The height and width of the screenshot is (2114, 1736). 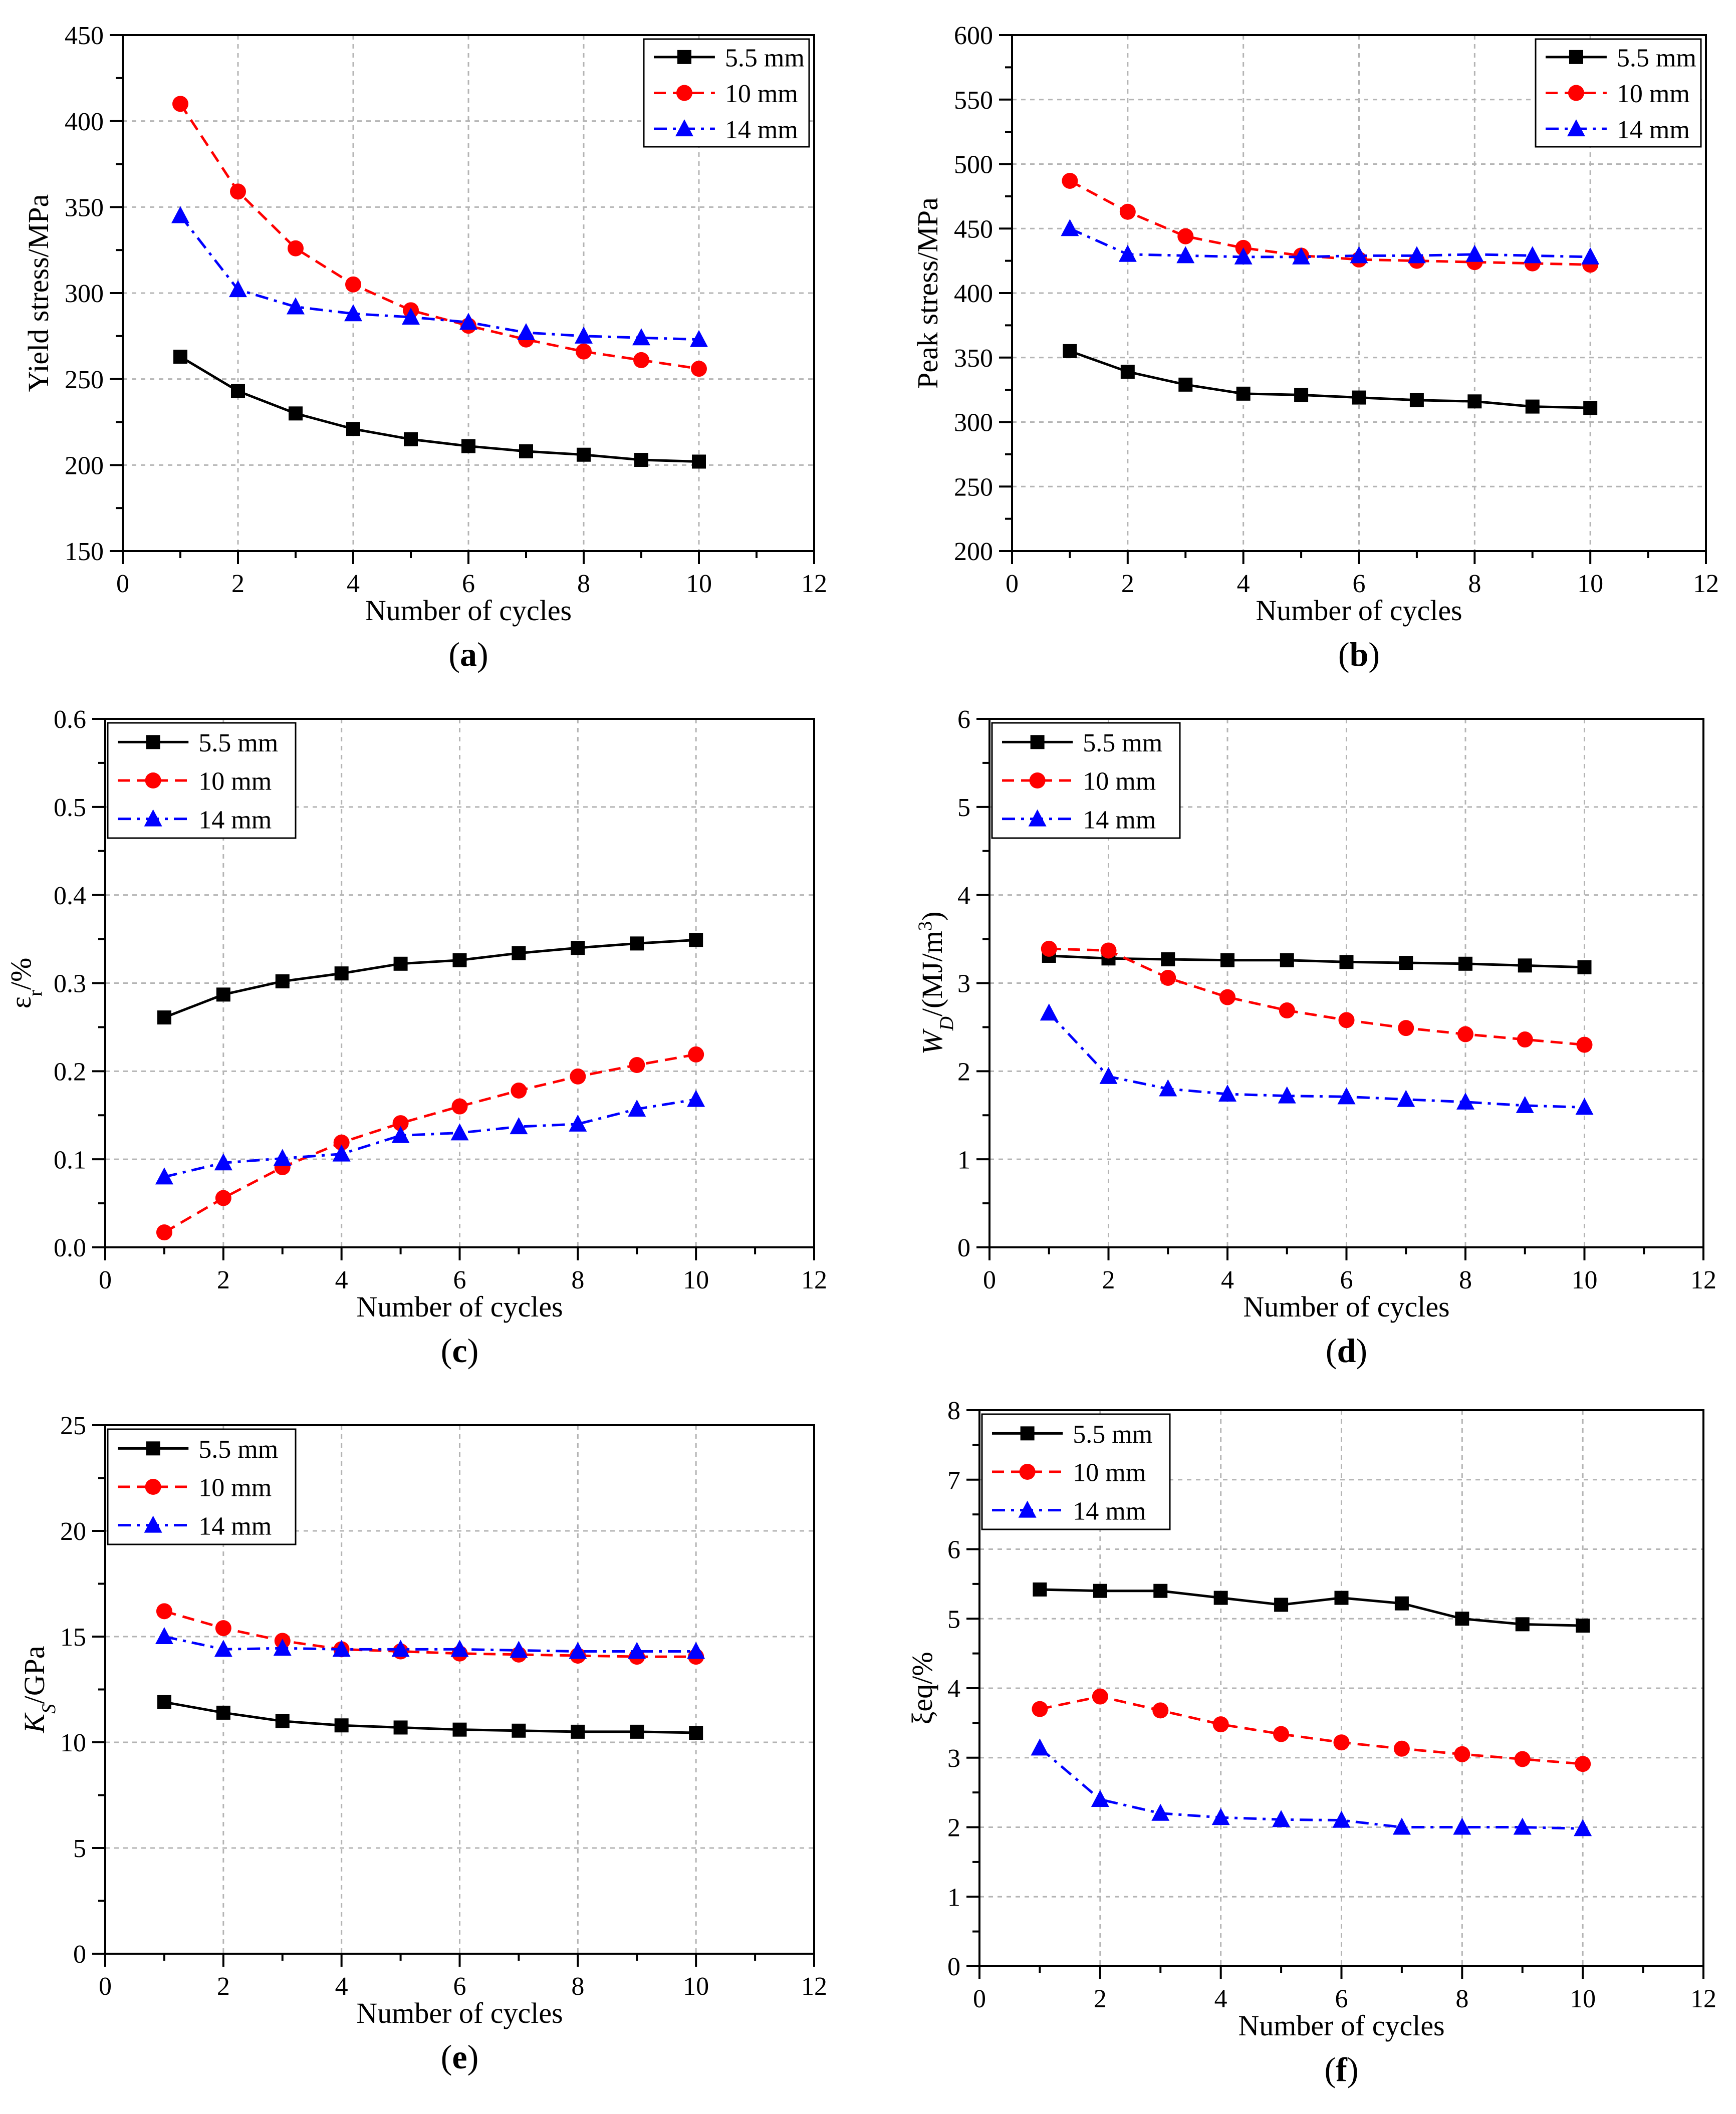 What do you see at coordinates (430, 1143) in the screenshot?
I see `series-10-mm` at bounding box center [430, 1143].